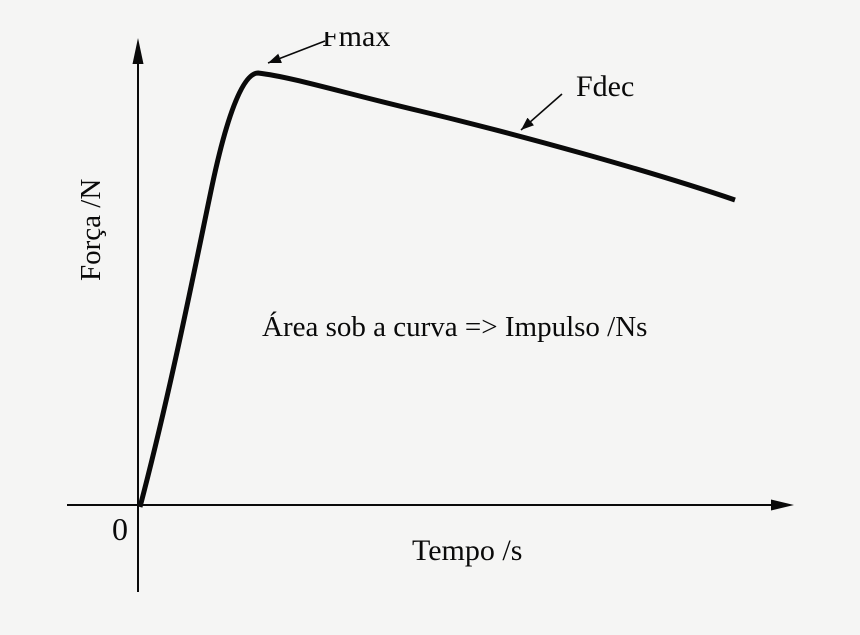  What do you see at coordinates (138, 51) in the screenshot?
I see `y-axis-arrowhead-icon` at bounding box center [138, 51].